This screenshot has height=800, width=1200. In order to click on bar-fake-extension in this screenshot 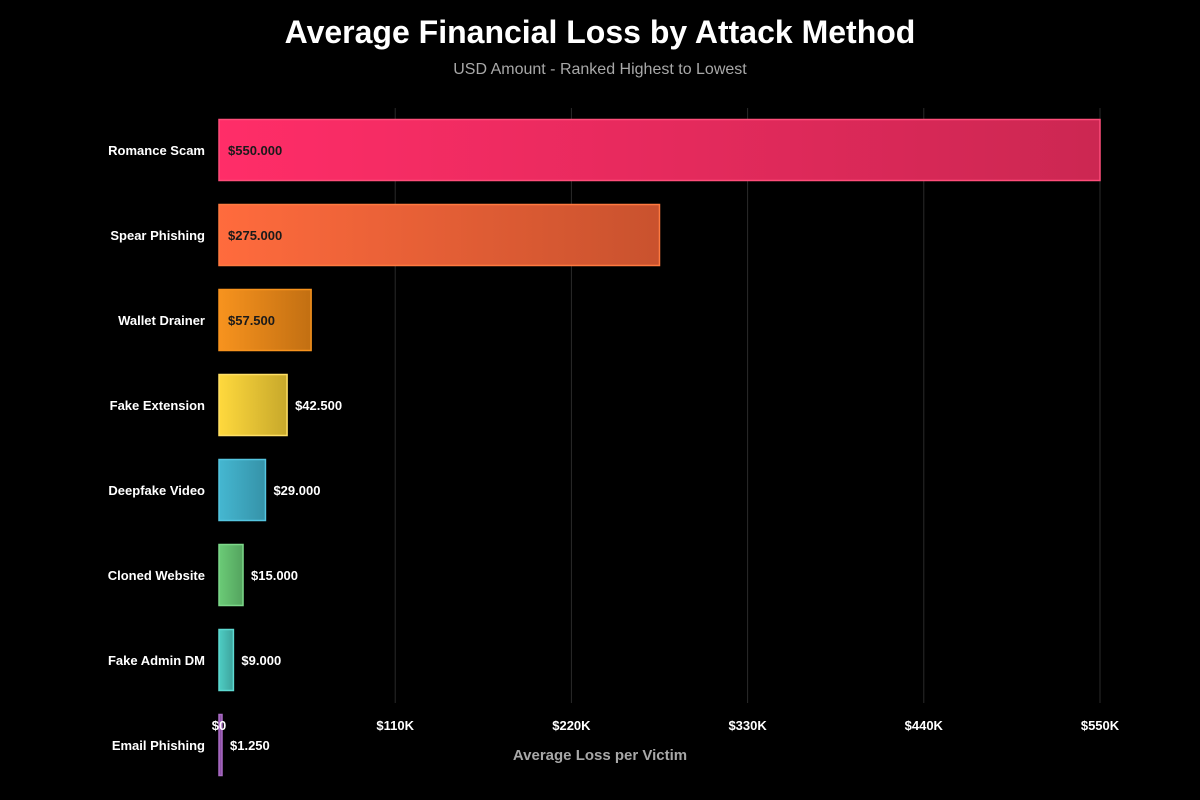, I will do `click(253, 405)`.